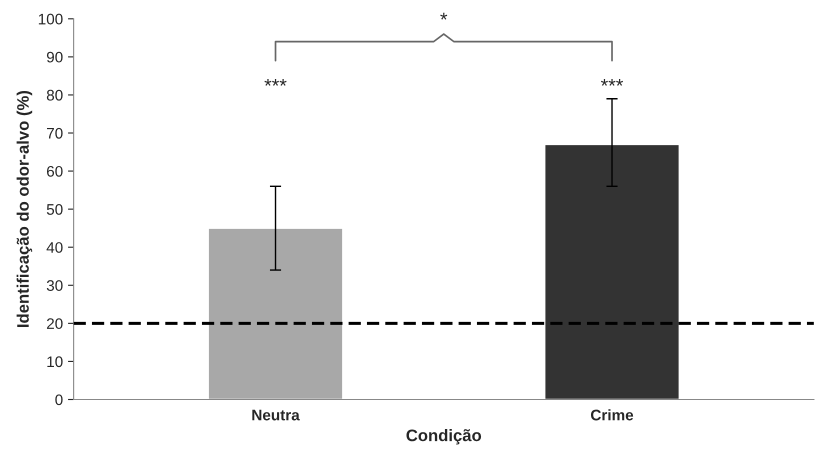 The height and width of the screenshot is (470, 818). What do you see at coordinates (54, 171) in the screenshot?
I see `y-tick-label: 60` at bounding box center [54, 171].